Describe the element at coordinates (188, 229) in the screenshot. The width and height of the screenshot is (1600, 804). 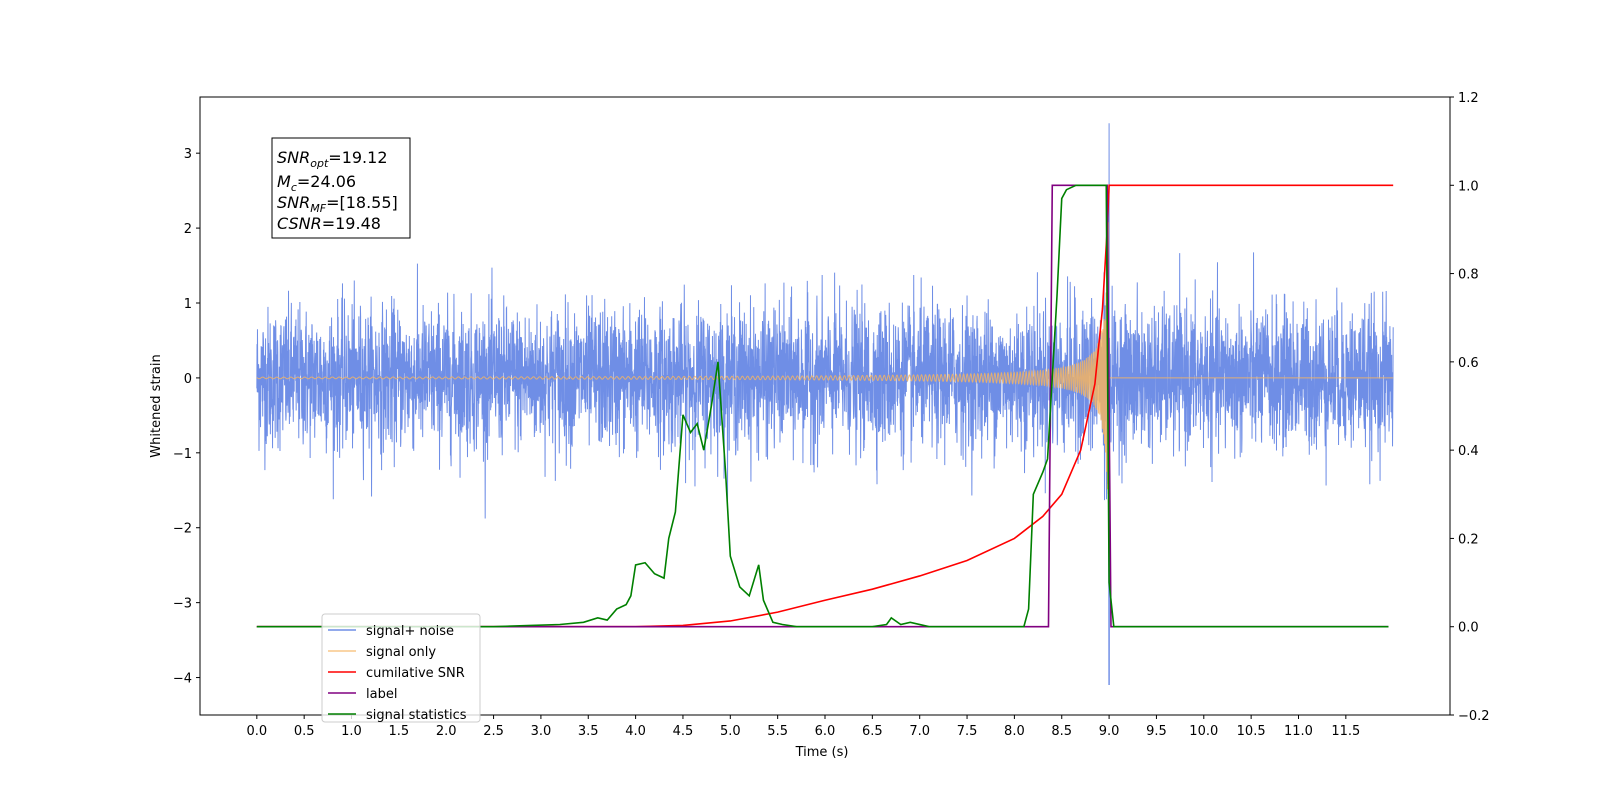
I see `left-tick-label: 2` at that location.